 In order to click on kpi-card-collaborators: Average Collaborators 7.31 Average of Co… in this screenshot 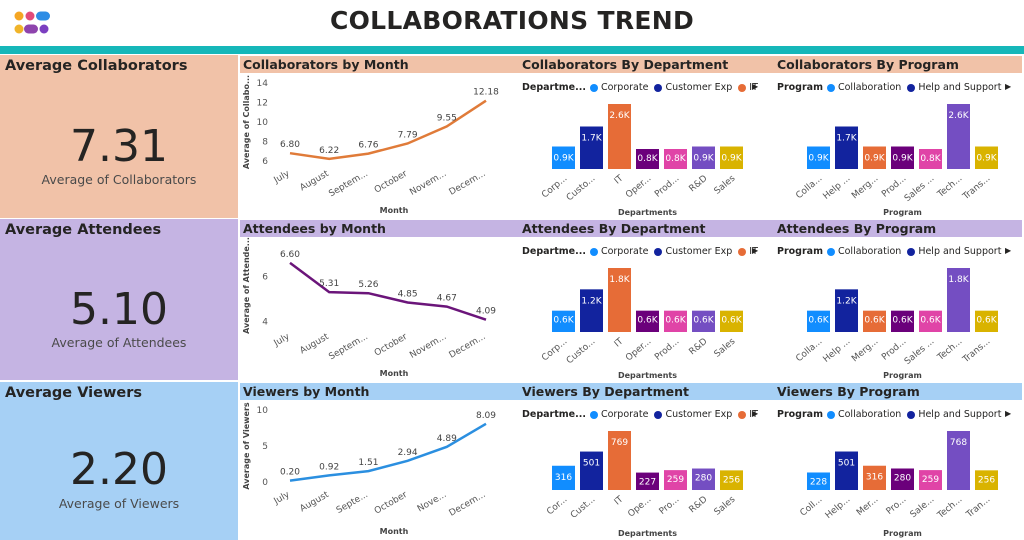, I will do `click(119, 136)`.